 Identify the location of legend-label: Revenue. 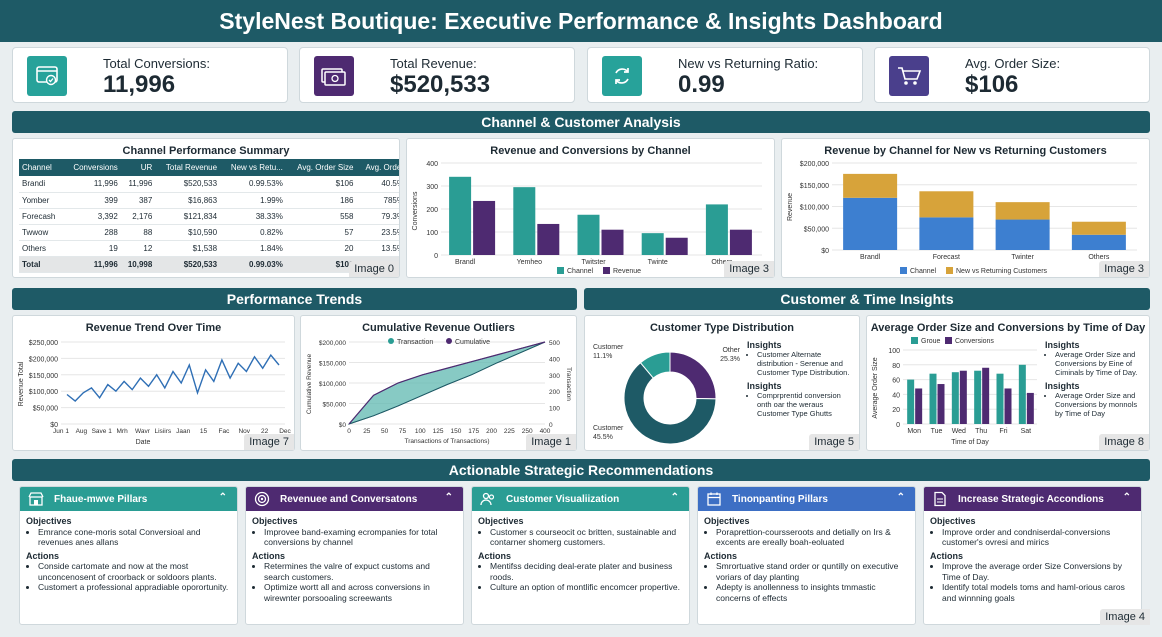
(627, 271).